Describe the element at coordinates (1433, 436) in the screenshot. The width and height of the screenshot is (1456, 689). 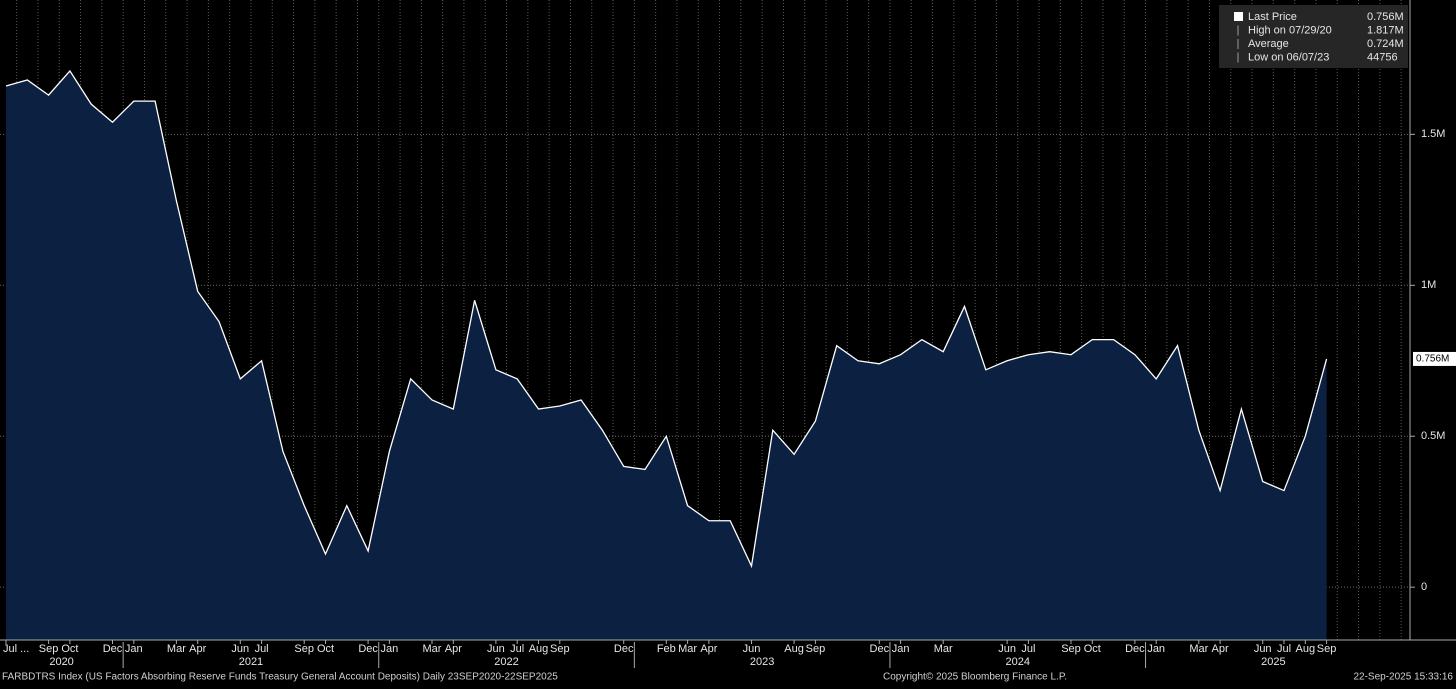
I see `y-tick-label: 0.5M` at that location.